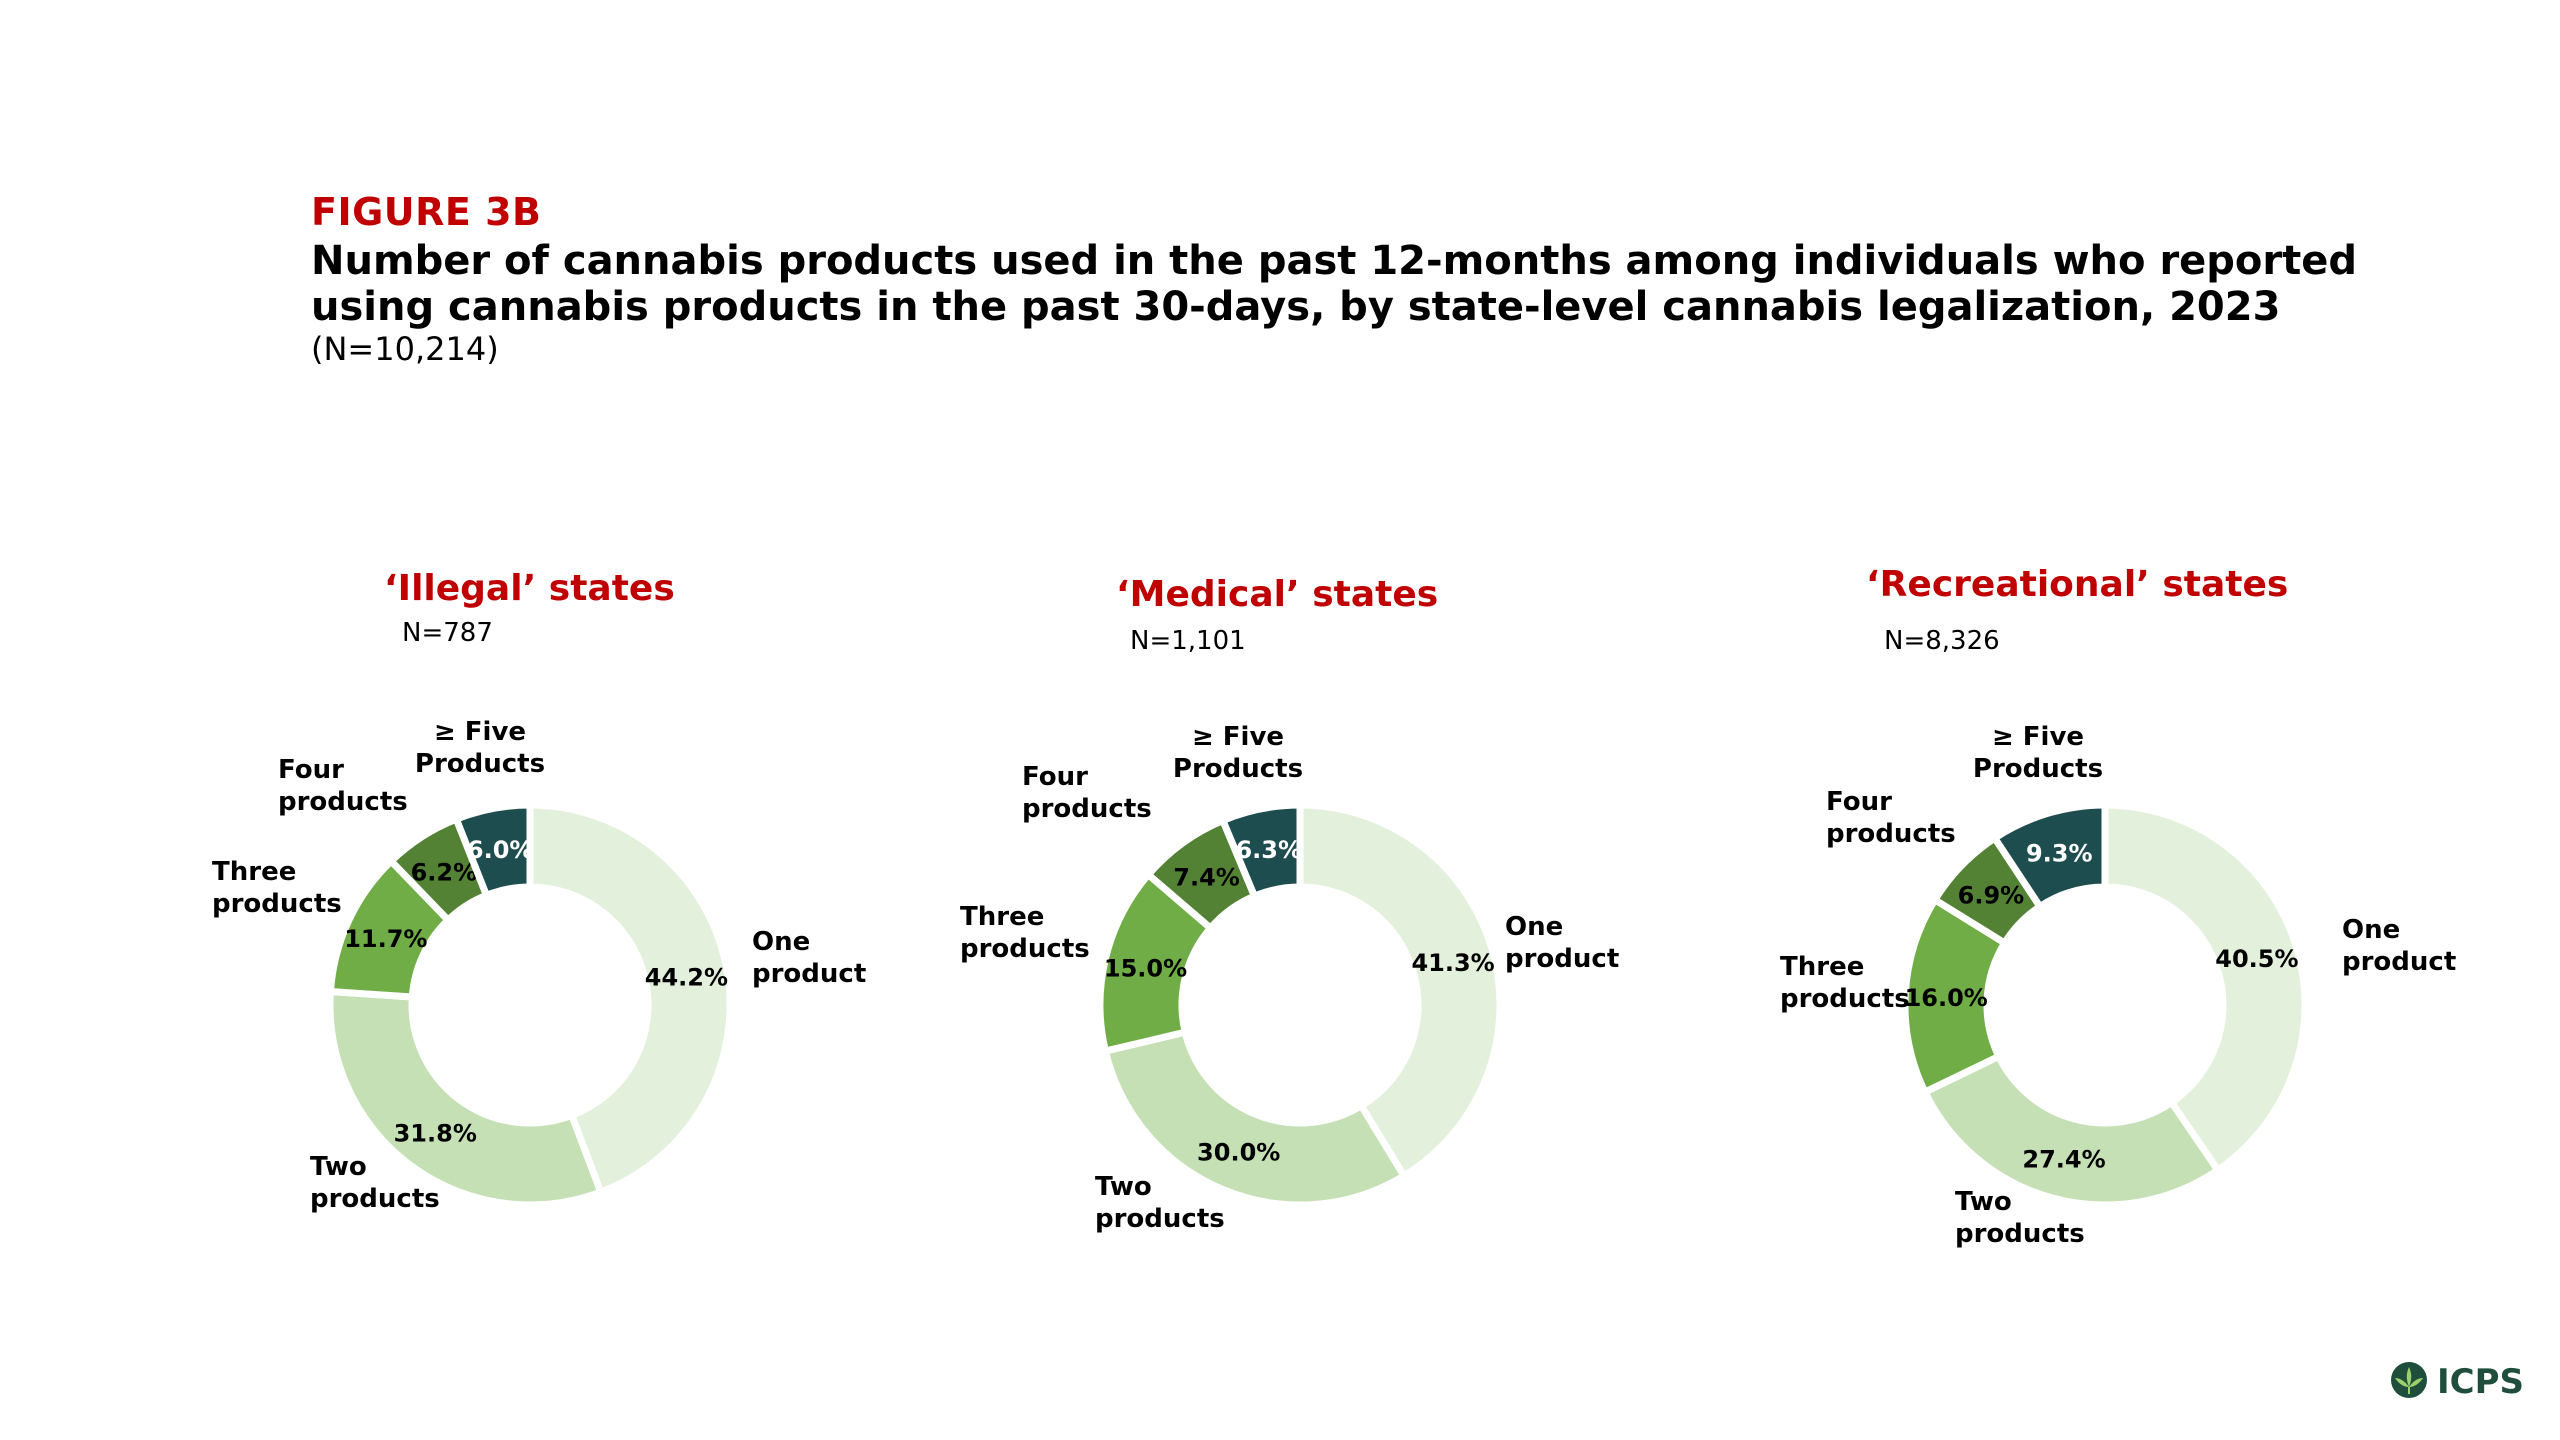 Image resolution: width=2560 pixels, height=1440 pixels. What do you see at coordinates (2077, 584) in the screenshot?
I see `panel-title-recreational: ‘Recreational’ states` at bounding box center [2077, 584].